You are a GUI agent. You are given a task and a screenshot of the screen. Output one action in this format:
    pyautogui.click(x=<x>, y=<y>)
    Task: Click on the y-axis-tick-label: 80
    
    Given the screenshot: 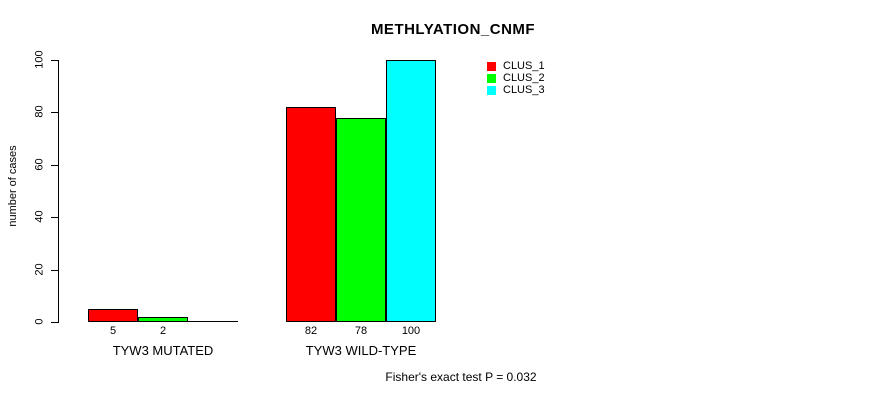 What is the action you would take?
    pyautogui.click(x=39, y=111)
    